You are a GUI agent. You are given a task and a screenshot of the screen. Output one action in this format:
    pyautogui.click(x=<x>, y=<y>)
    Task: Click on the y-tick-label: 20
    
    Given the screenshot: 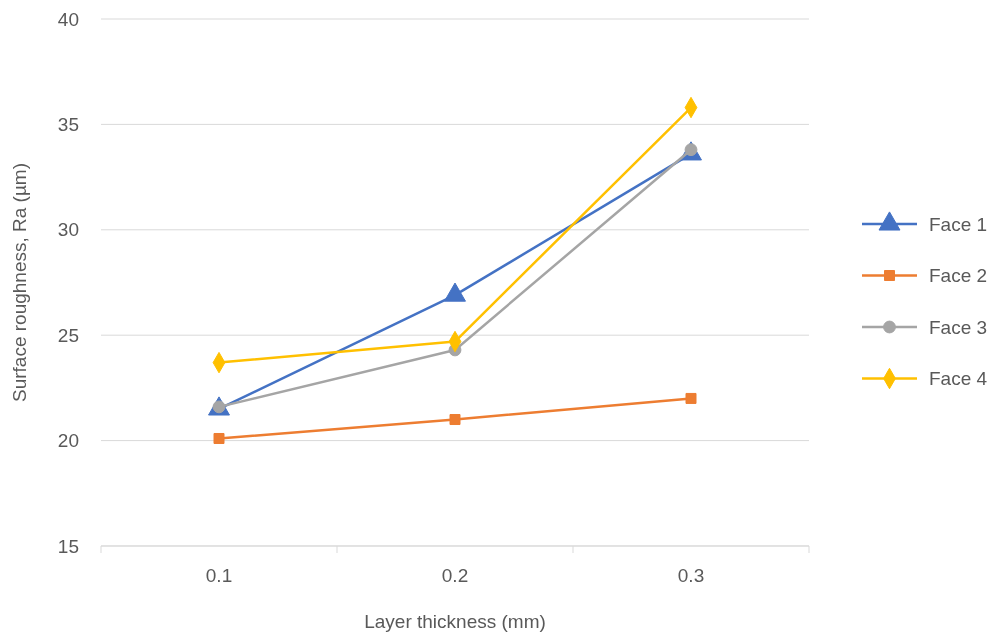 What is the action you would take?
    pyautogui.click(x=68, y=441)
    